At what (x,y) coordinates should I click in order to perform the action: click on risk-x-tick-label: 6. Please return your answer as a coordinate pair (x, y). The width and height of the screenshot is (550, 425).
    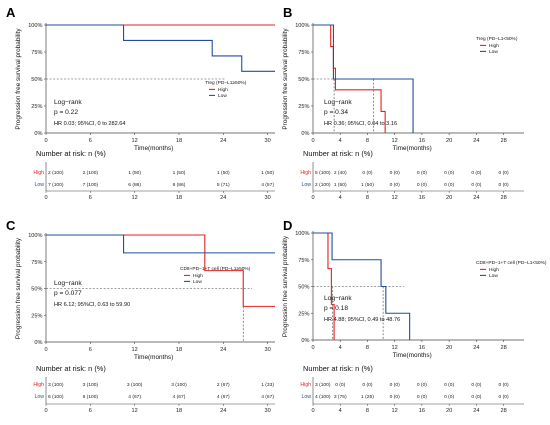
    Looking at the image, I should click on (90, 411).